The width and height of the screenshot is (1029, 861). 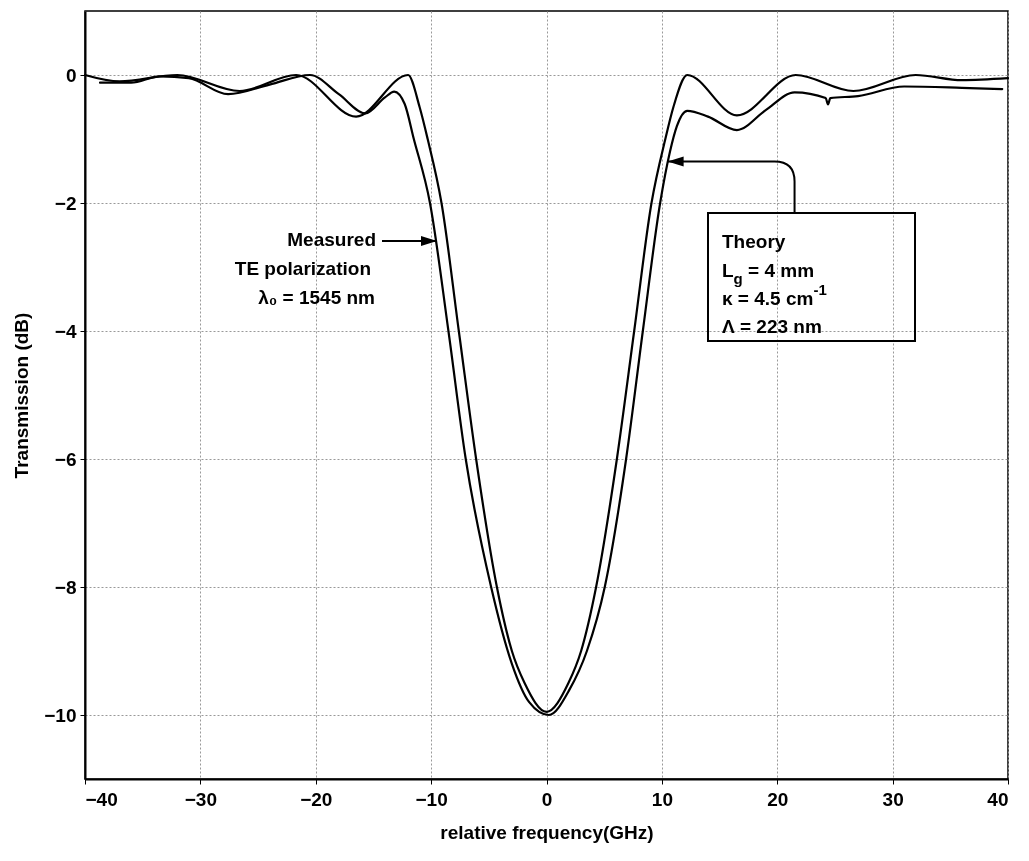 What do you see at coordinates (893, 799) in the screenshot?
I see `x-tick-label: 30` at bounding box center [893, 799].